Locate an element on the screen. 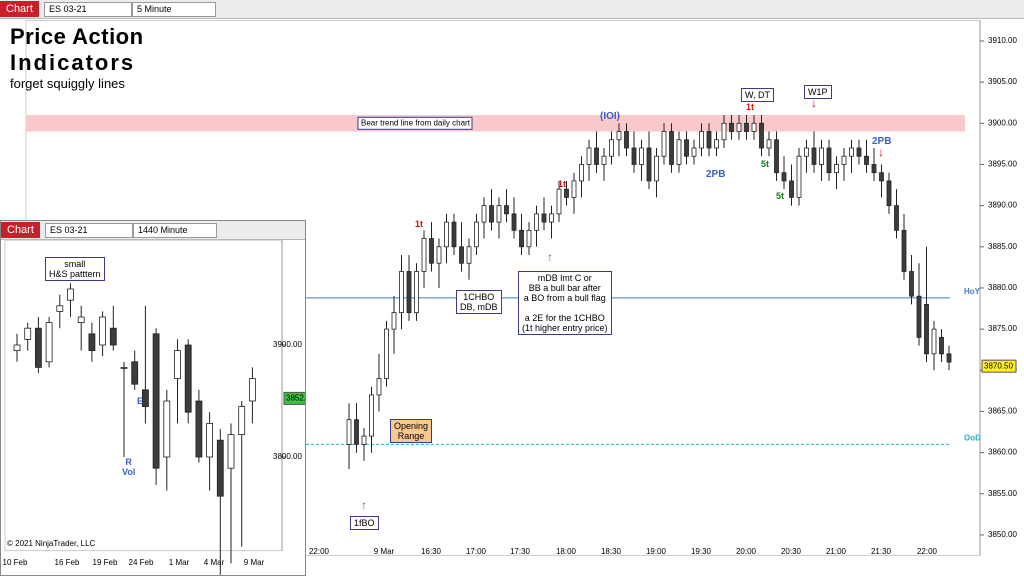  annotation: small H&S patttern is located at coordinates (75, 269).